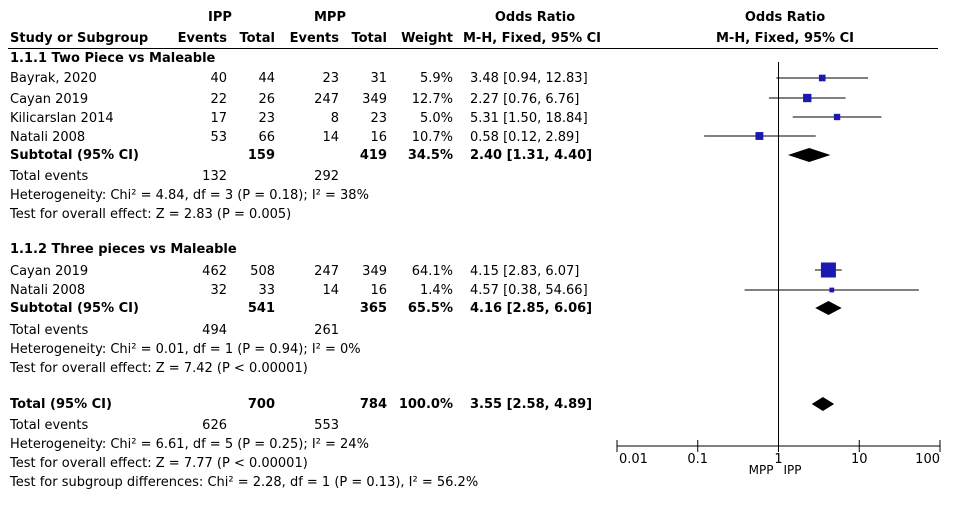 This screenshot has width=953, height=508. What do you see at coordinates (436, 118) in the screenshot?
I see `weight: 5.0%` at bounding box center [436, 118].